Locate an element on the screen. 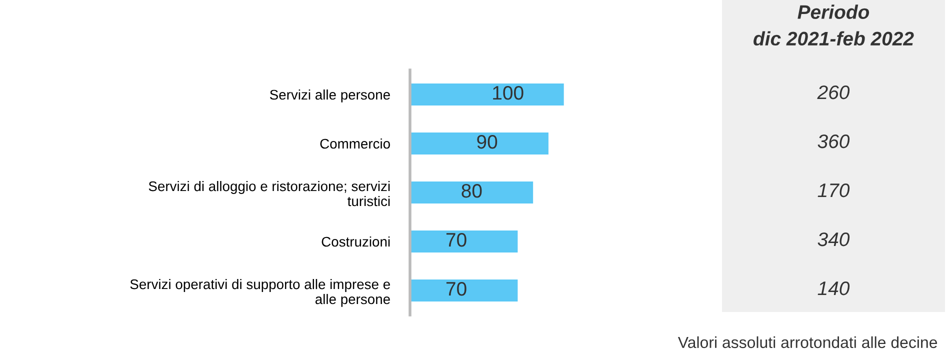 The height and width of the screenshot is (360, 952). data-label: 260 is located at coordinates (833, 92).